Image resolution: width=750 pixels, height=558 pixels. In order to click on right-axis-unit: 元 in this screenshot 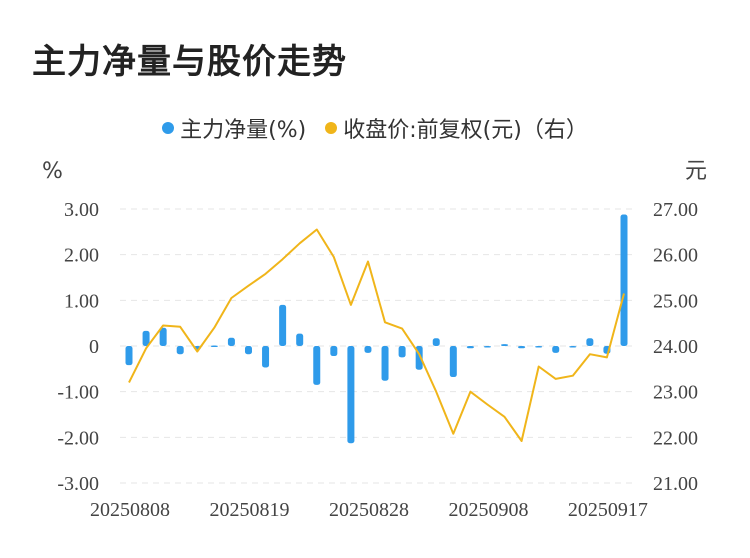, I will do `click(696, 171)`.